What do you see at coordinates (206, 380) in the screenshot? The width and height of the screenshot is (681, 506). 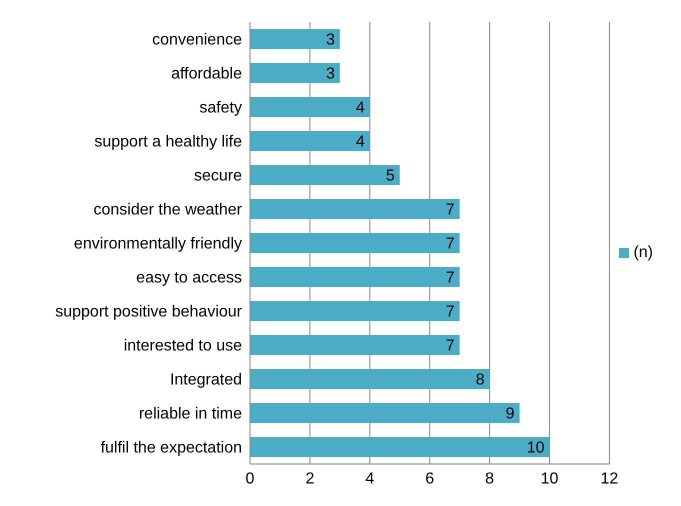 I see `y-tick-label: Integrated` at bounding box center [206, 380].